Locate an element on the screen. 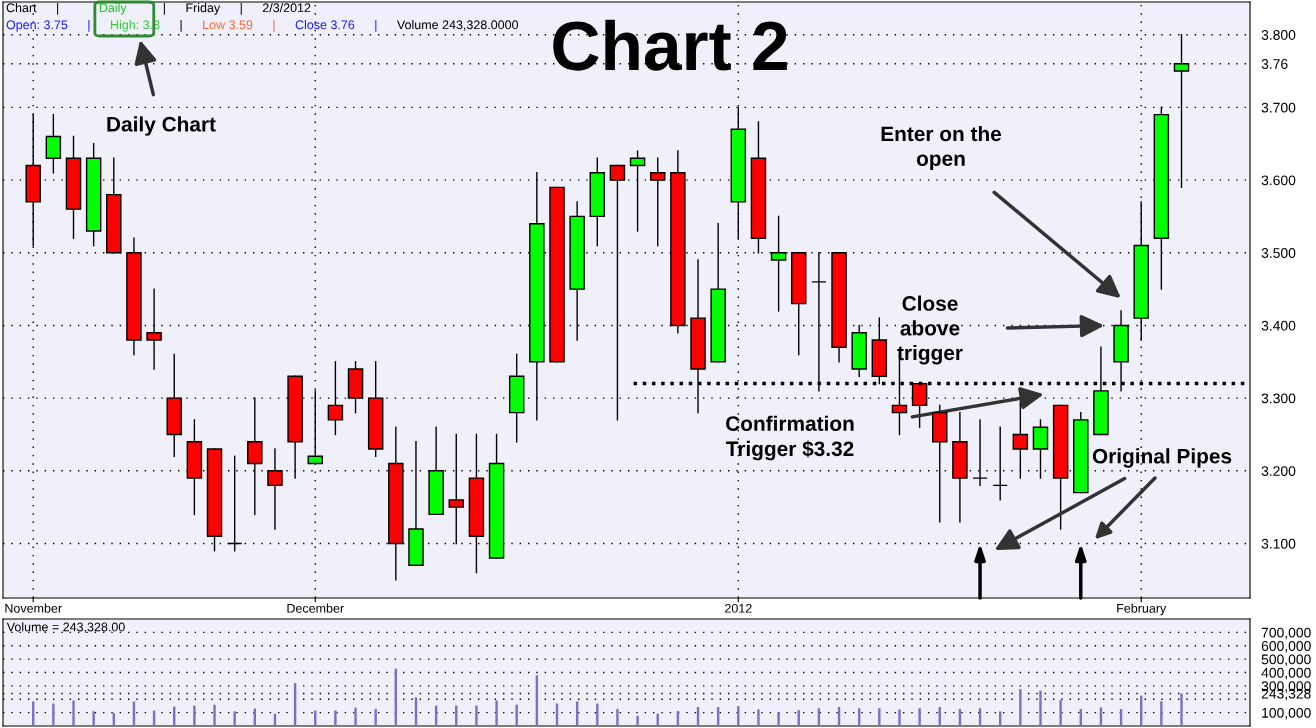 Image resolution: width=1316 pixels, height=728 pixels. y-tick-label: 3.200 is located at coordinates (1278, 471).